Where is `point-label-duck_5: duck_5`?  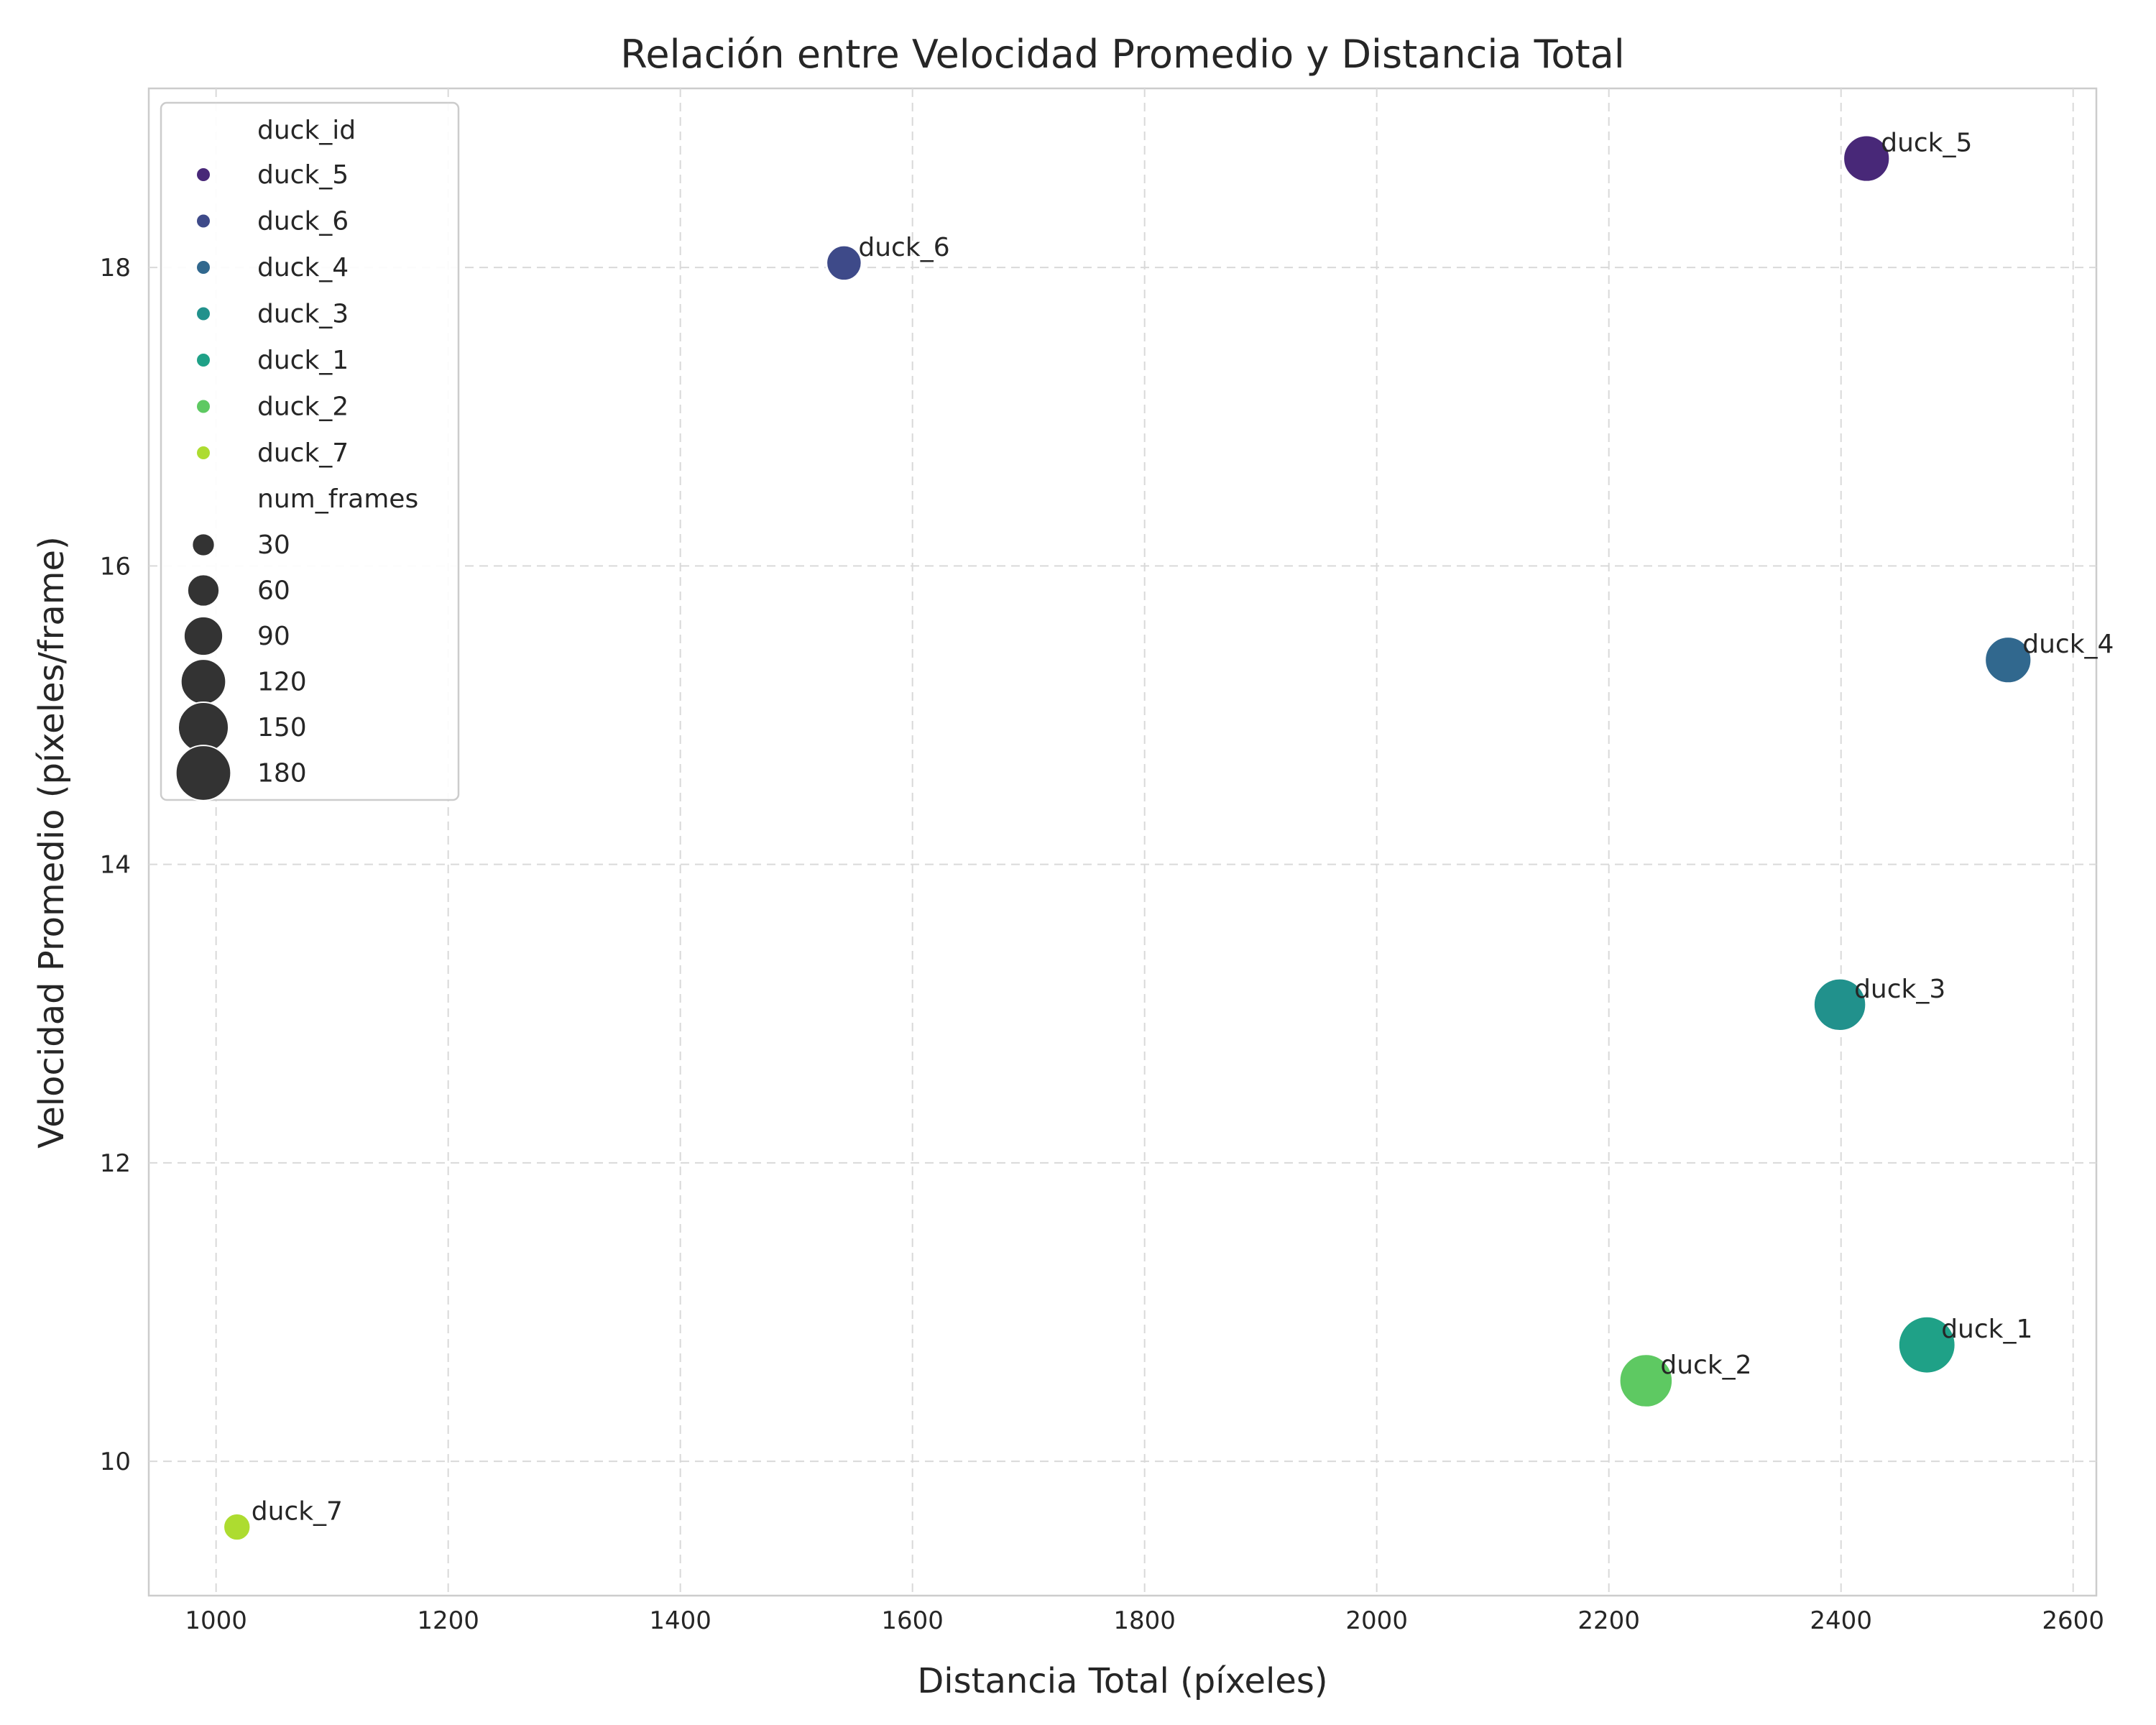
point-label-duck_5: duck_5 is located at coordinates (1926, 143).